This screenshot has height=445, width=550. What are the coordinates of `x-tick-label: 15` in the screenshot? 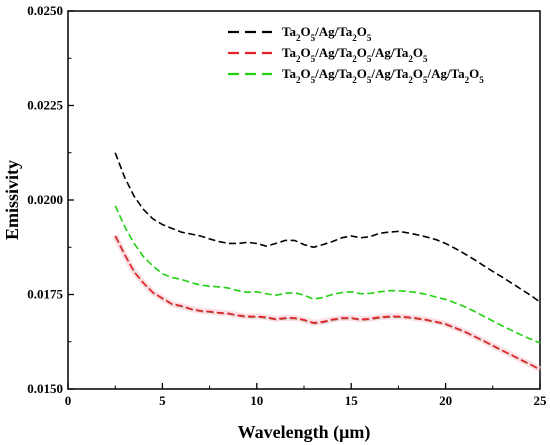 It's located at (352, 400).